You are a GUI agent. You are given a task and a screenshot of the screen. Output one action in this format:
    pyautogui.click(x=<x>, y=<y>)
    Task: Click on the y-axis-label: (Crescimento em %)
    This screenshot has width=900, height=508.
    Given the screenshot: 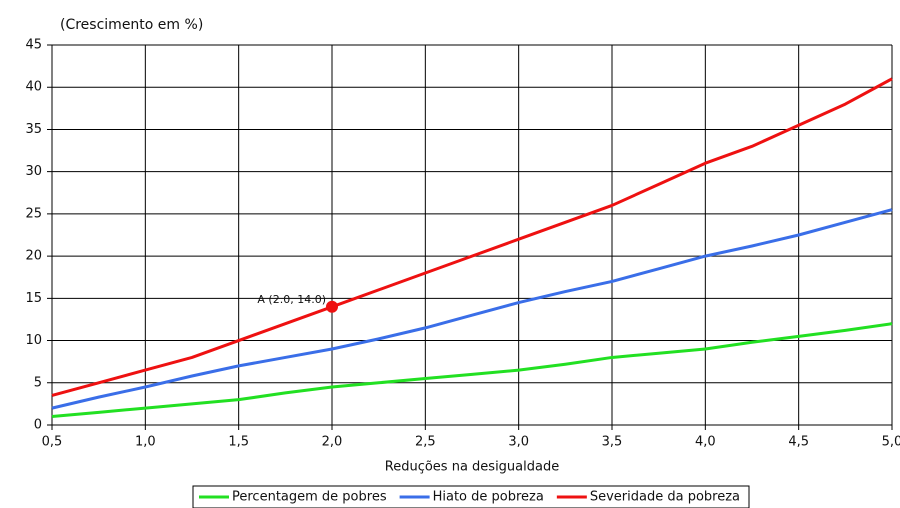 What is the action you would take?
    pyautogui.click(x=131, y=25)
    